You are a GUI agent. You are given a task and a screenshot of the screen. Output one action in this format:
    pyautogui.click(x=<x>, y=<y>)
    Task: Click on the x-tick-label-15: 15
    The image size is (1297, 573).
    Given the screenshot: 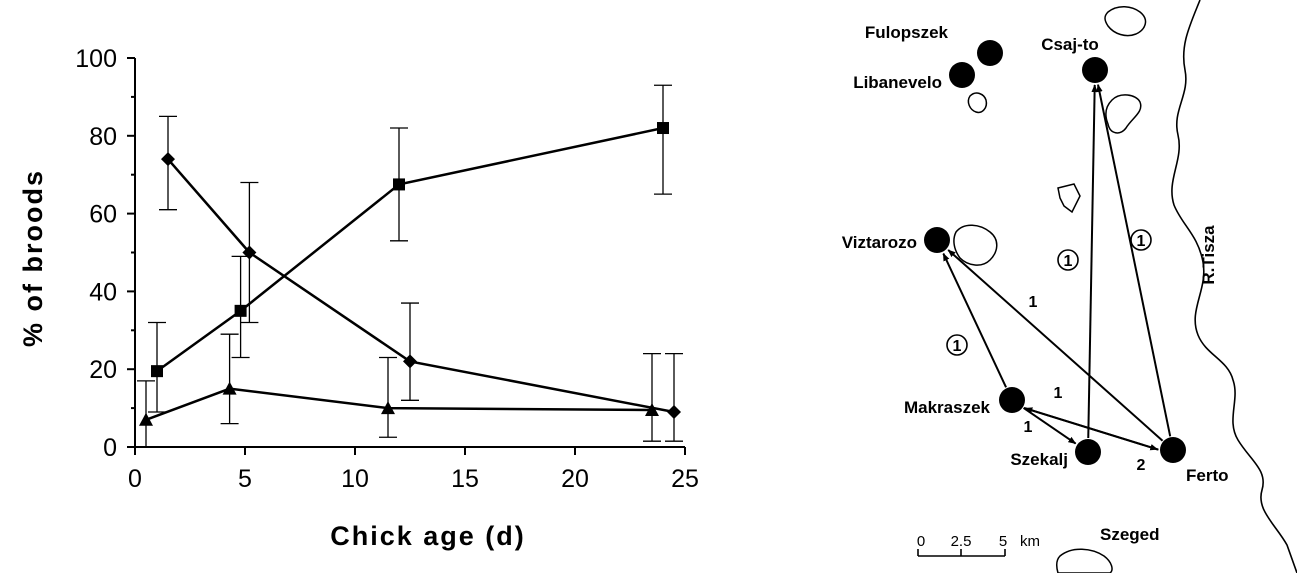 What is the action you would take?
    pyautogui.click(x=465, y=479)
    